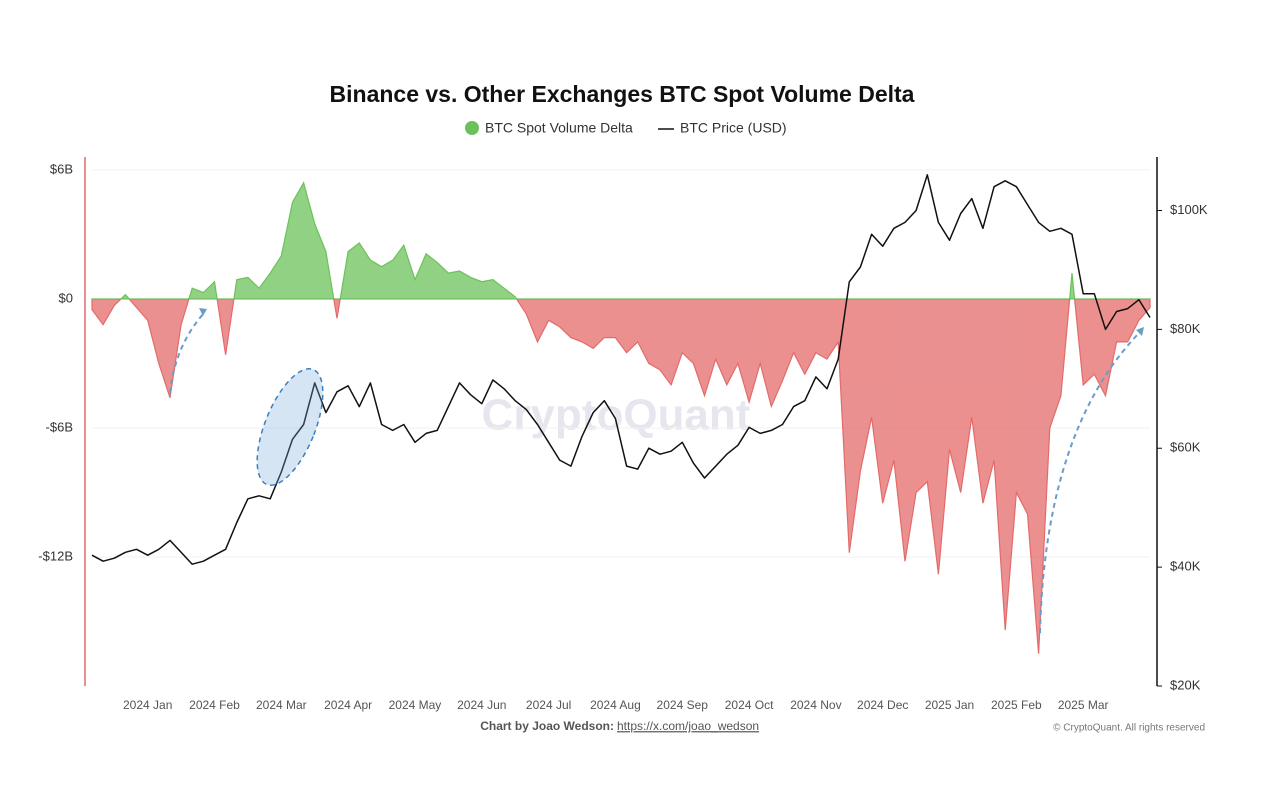 The width and height of the screenshot is (1280, 793). Describe the element at coordinates (472, 128) in the screenshot. I see `legend-swatch` at that location.